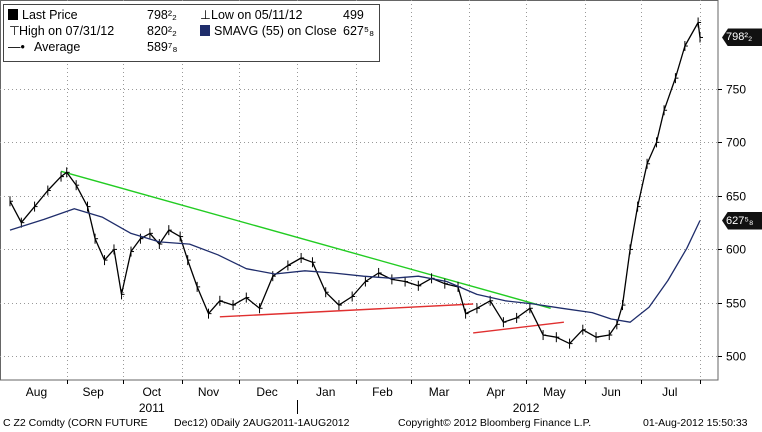 The image size is (762, 432). What do you see at coordinates (208, 392) in the screenshot?
I see `x-tick-label: Nov` at bounding box center [208, 392].